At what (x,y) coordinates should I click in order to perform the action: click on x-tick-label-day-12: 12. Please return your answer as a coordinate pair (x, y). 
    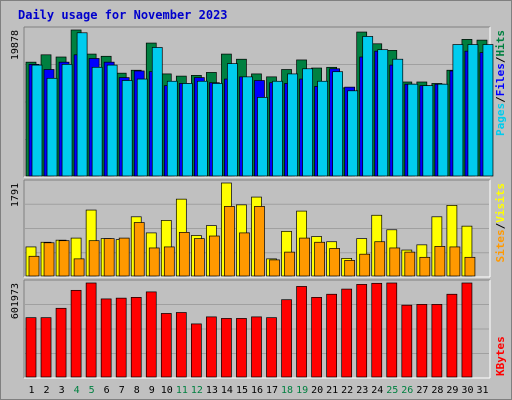
    Looking at the image, I should click on (197, 390).